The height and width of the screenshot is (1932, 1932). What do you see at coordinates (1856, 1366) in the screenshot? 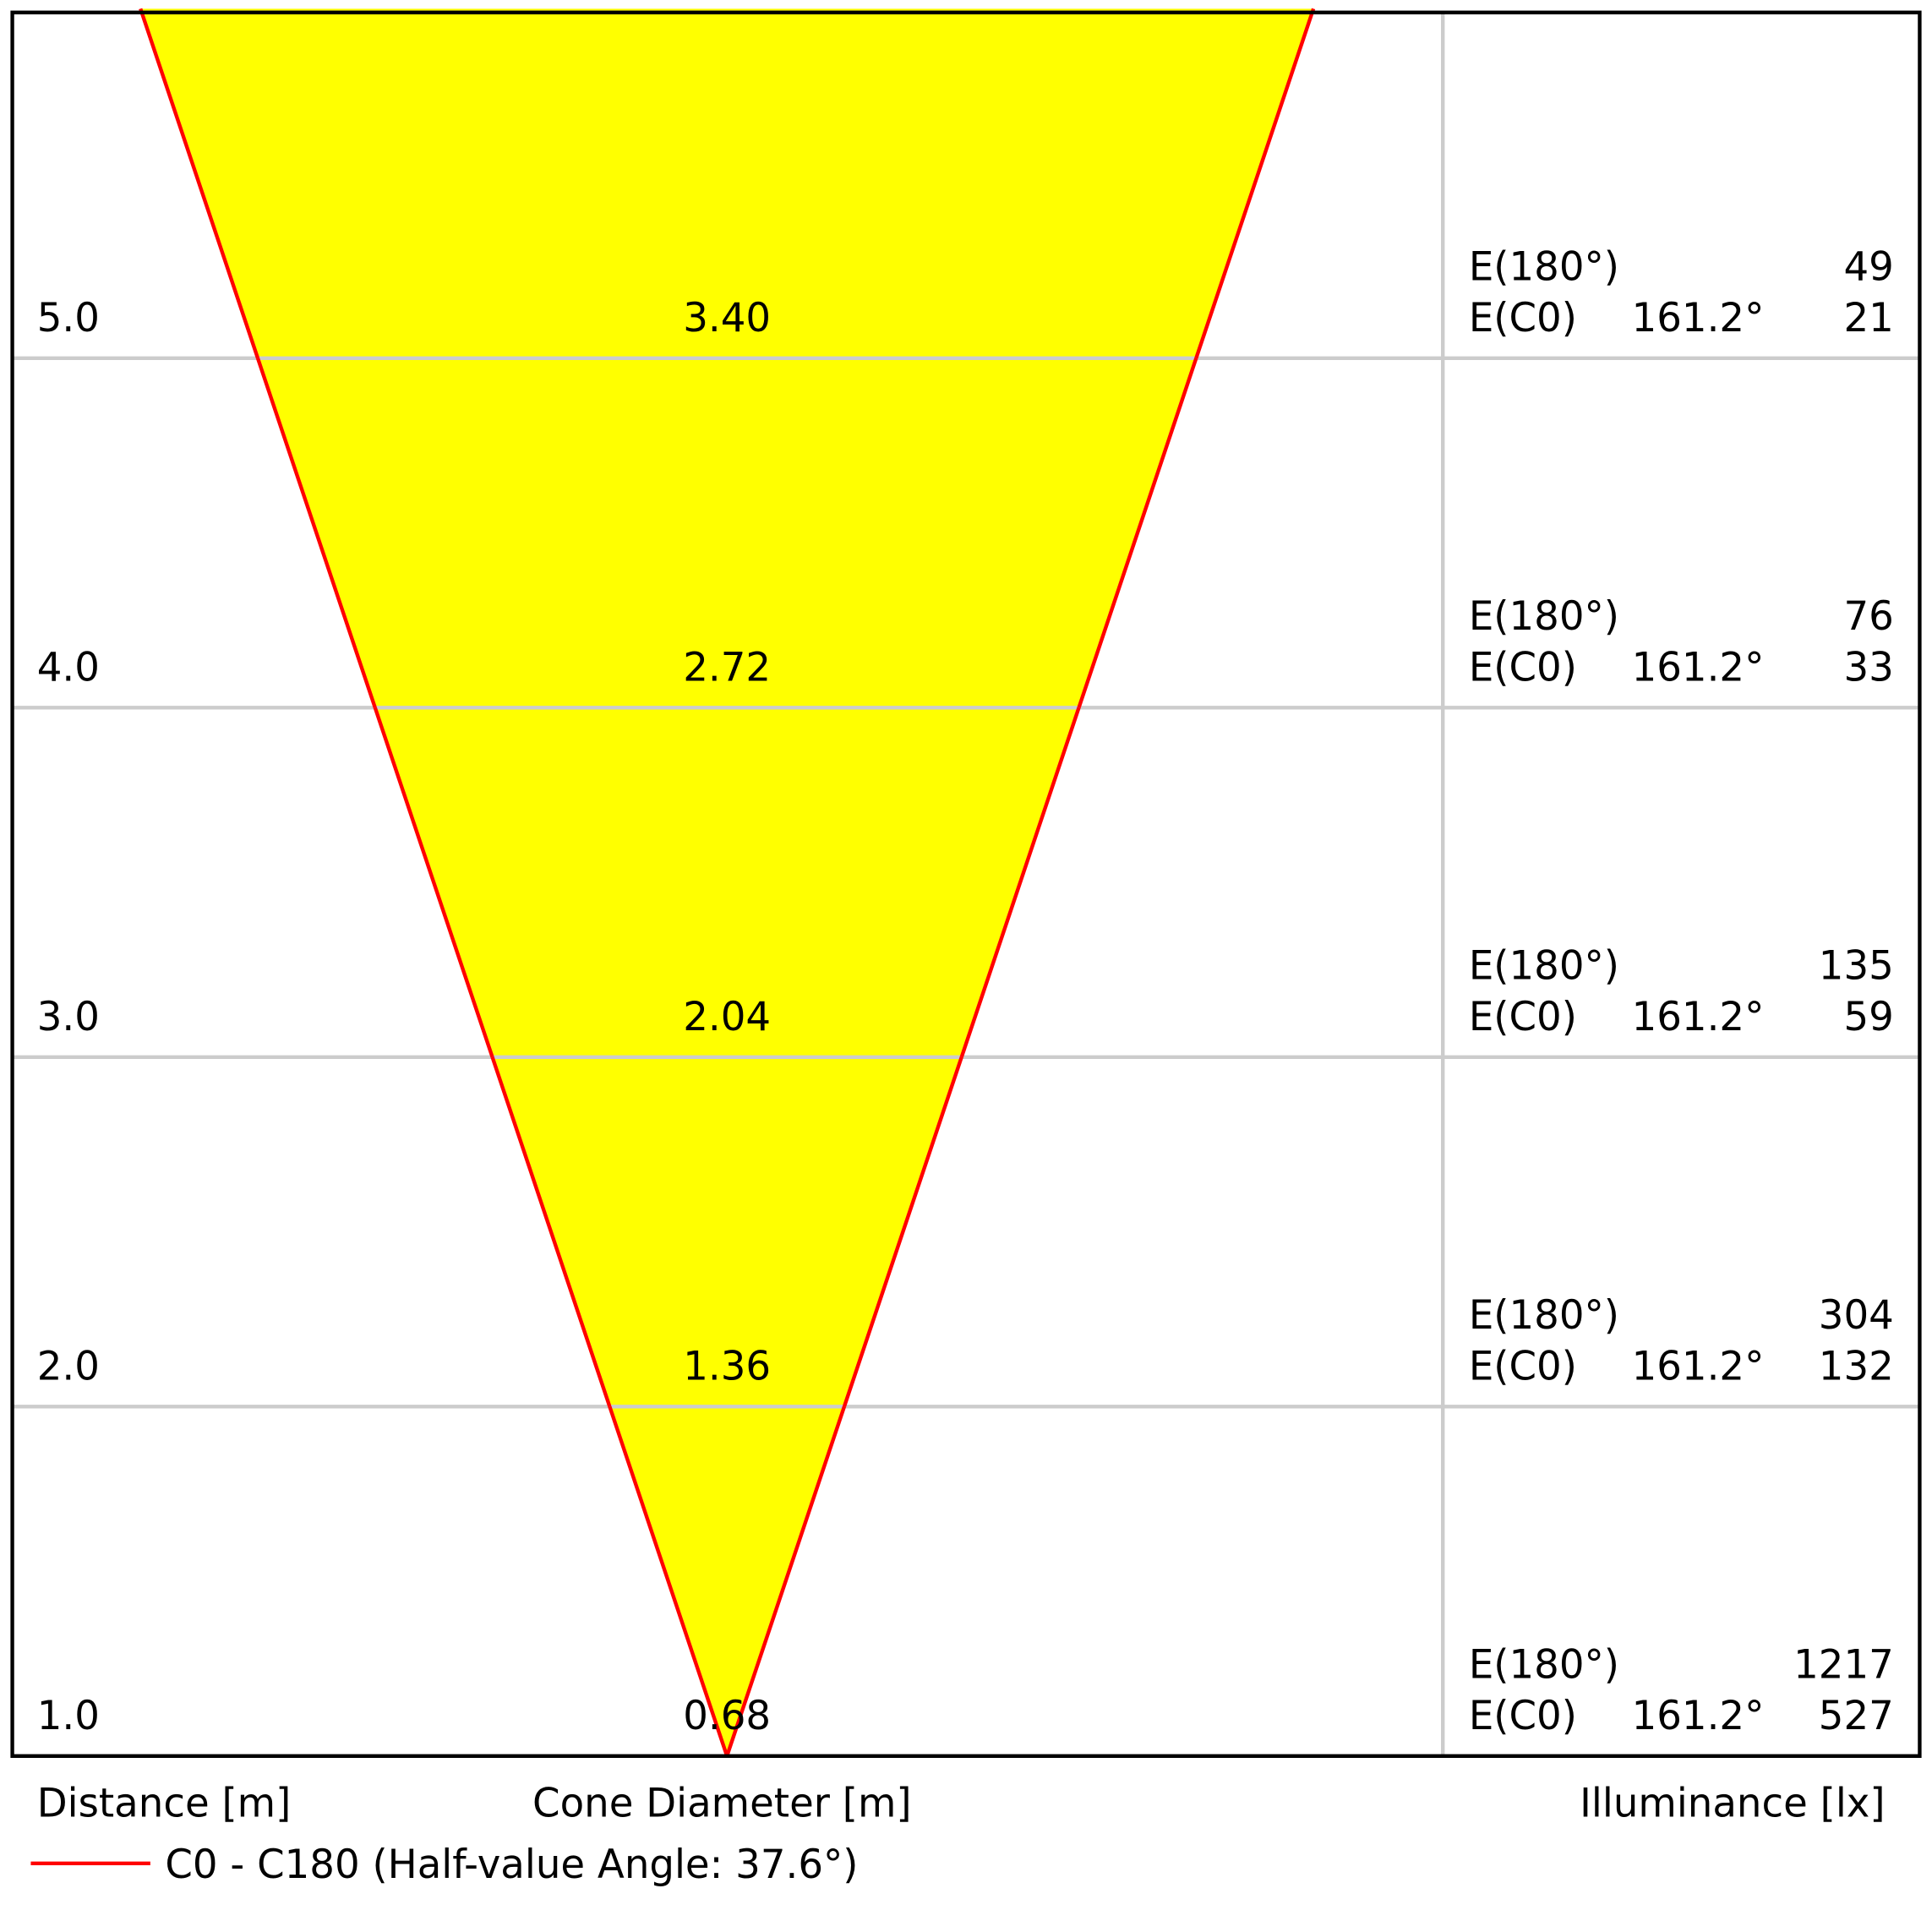
I see `ec0-value: 132` at bounding box center [1856, 1366].